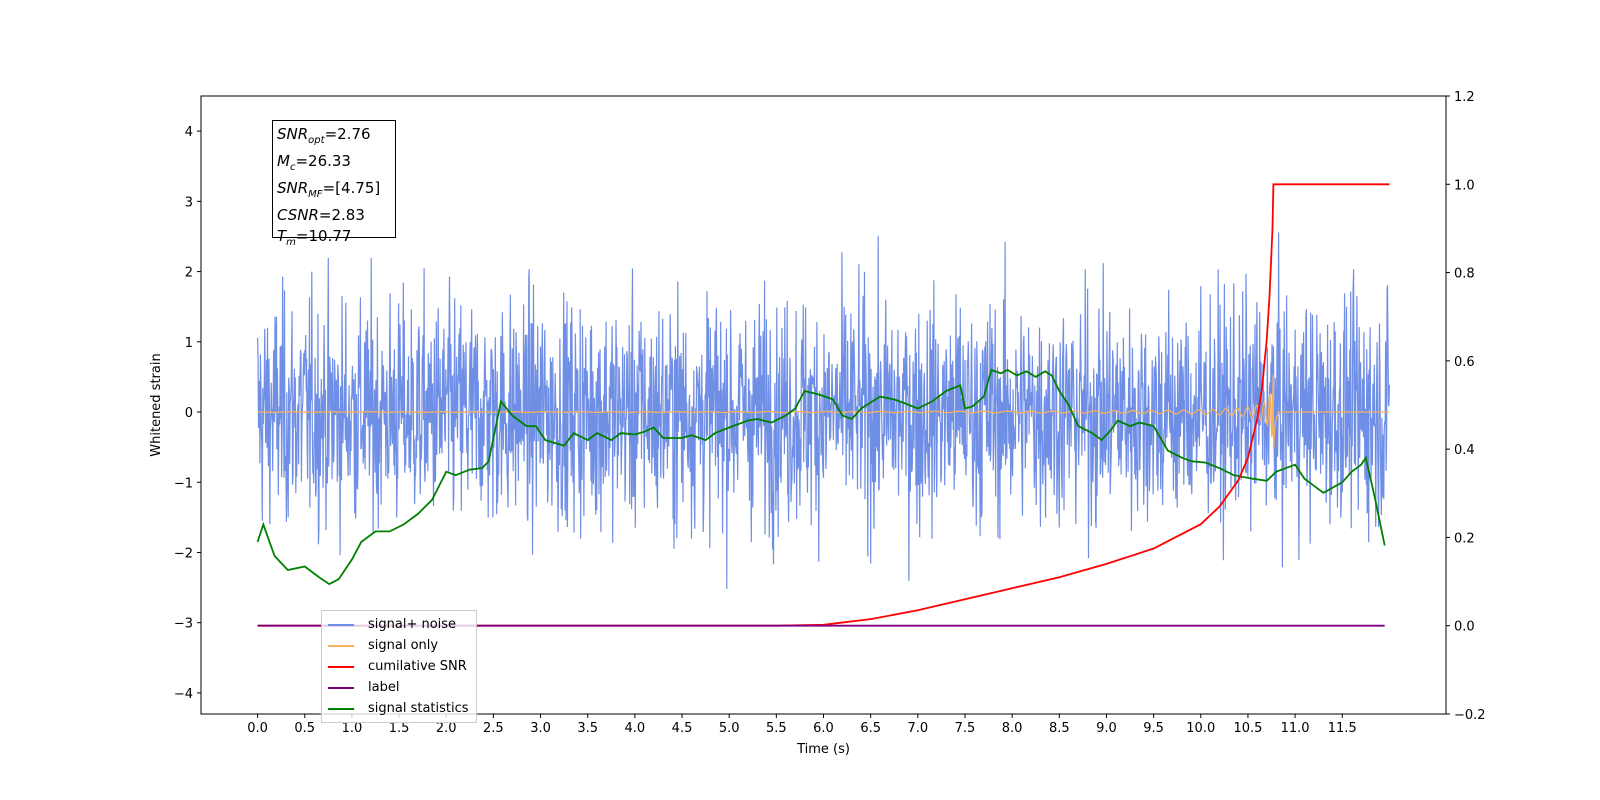 Image resolution: width=1600 pixels, height=800 pixels. What do you see at coordinates (1464, 185) in the screenshot?
I see `y2-tick-label: 1.0` at bounding box center [1464, 185].